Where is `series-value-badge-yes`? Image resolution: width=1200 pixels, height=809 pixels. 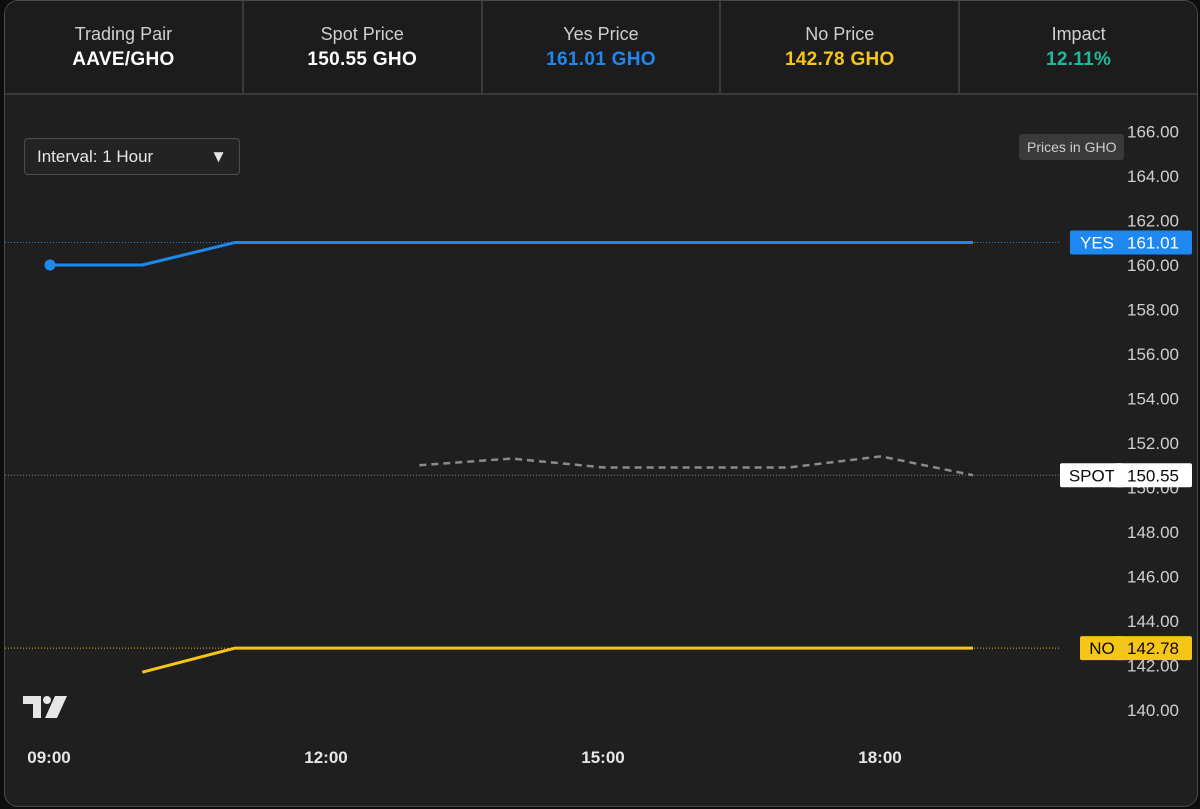 series-value-badge-yes is located at coordinates (1153, 242).